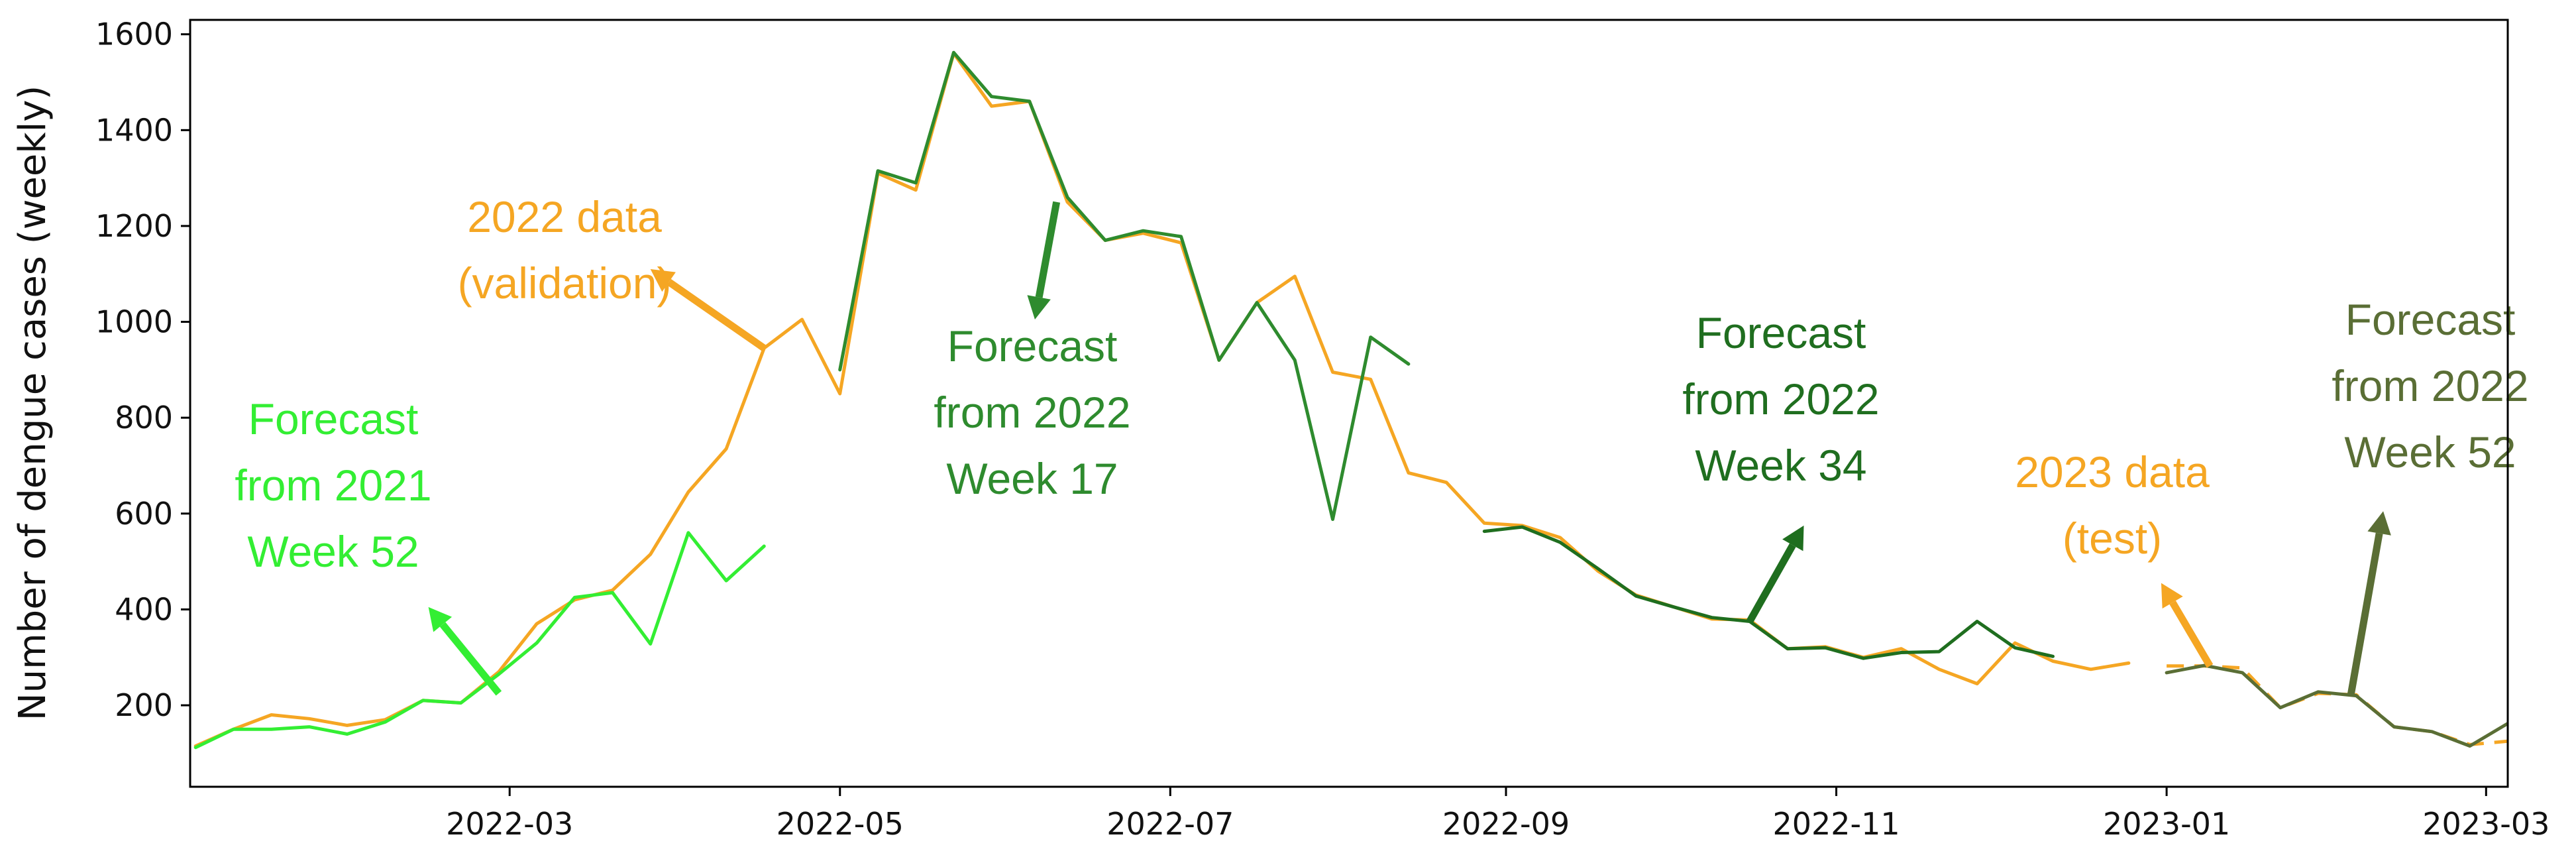  Describe the element at coordinates (2112, 505) in the screenshot. I see `annotation-label: 2023 data (test)` at that location.